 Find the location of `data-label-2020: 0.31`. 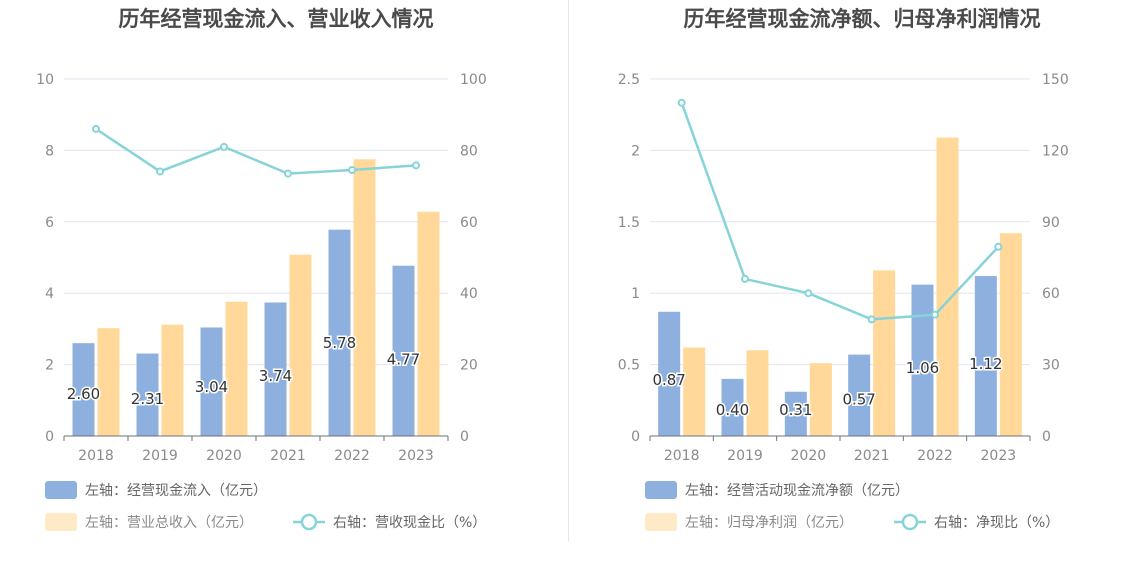

data-label-2020: 0.31 is located at coordinates (795, 410).